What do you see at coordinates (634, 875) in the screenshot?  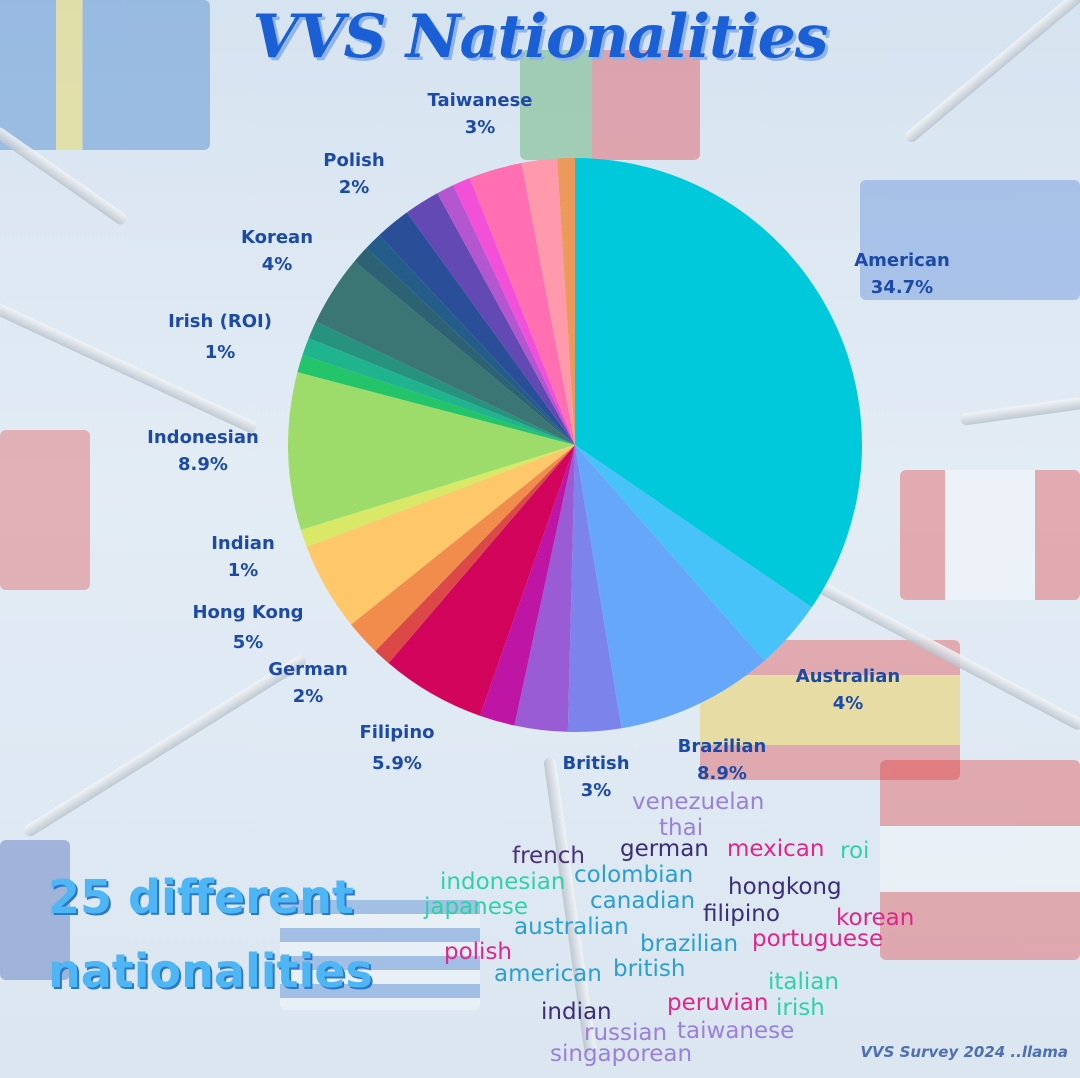 I see `cloud-word: colombian` at bounding box center [634, 875].